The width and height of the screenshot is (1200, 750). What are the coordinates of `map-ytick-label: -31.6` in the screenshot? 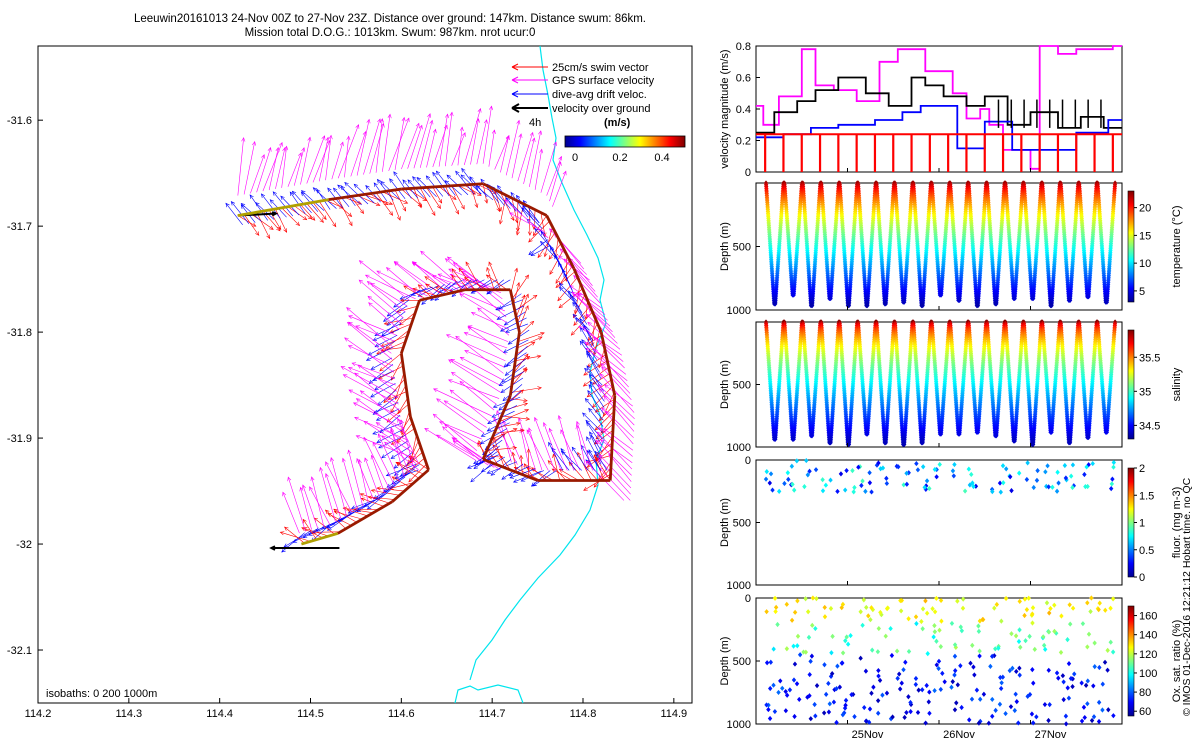 It's located at (19, 121).